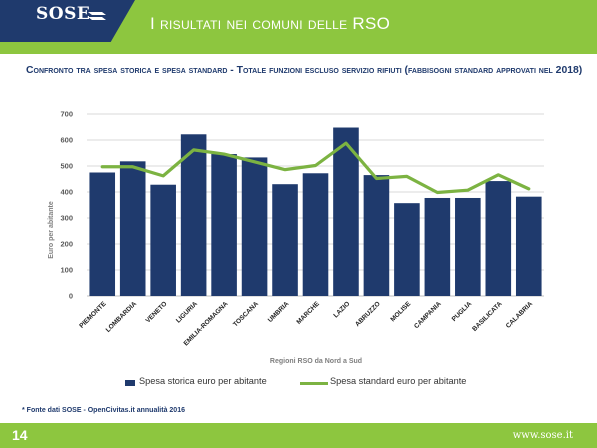 The height and width of the screenshot is (448, 597). I want to click on x-tick-label: BASILICATA, so click(487, 316).